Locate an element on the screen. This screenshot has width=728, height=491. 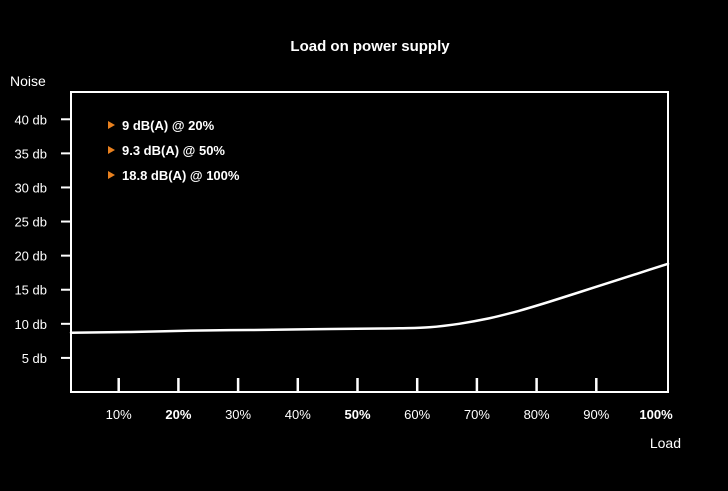
y-tick-label: 30 db is located at coordinates (30, 187).